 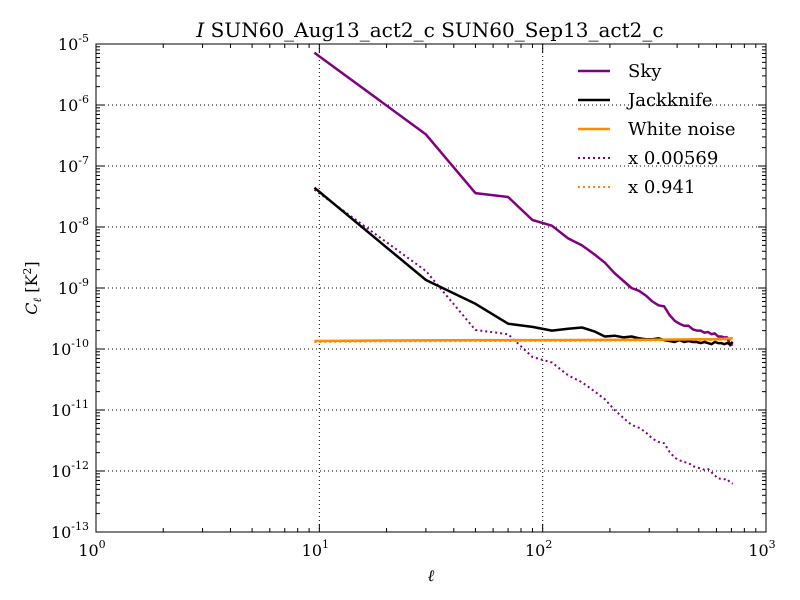 I want to click on series-line-white-noise, so click(x=523, y=340).